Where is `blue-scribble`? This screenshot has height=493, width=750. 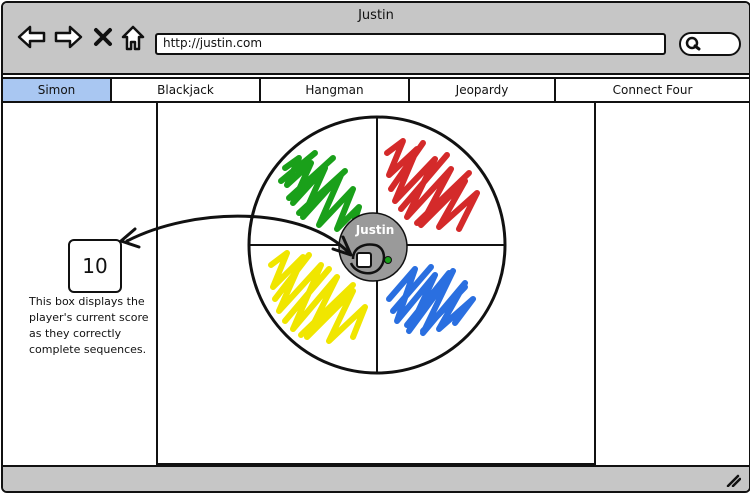 blue-scribble is located at coordinates (431, 300).